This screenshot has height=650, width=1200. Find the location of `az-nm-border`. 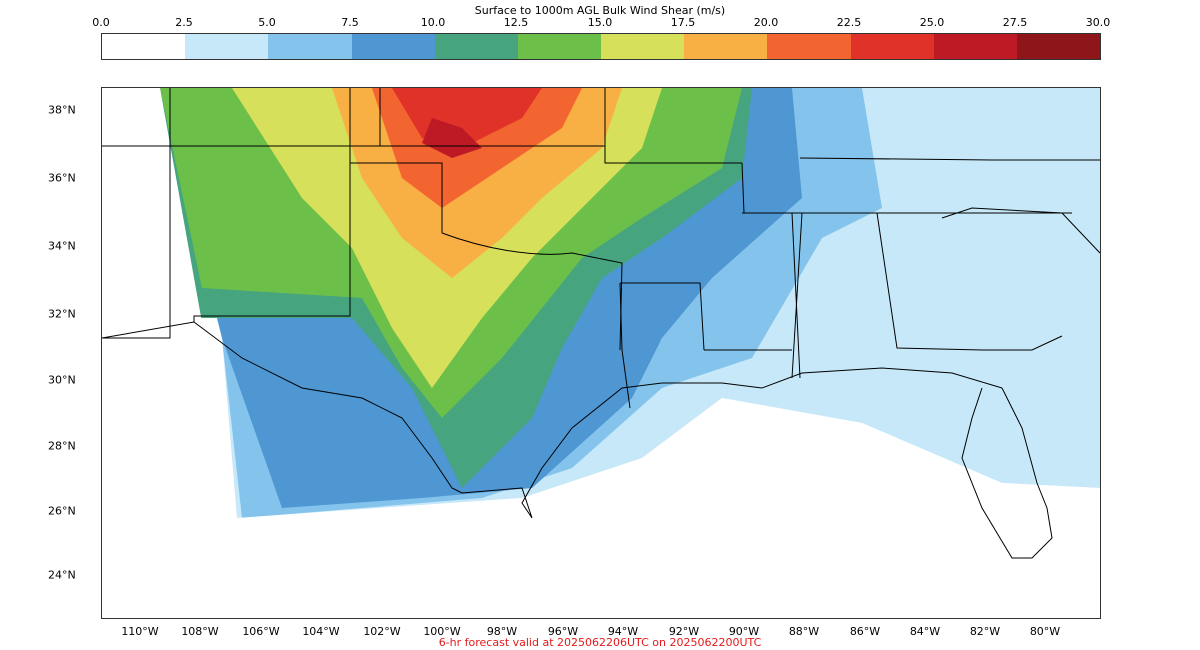

az-nm-border is located at coordinates (136, 213).